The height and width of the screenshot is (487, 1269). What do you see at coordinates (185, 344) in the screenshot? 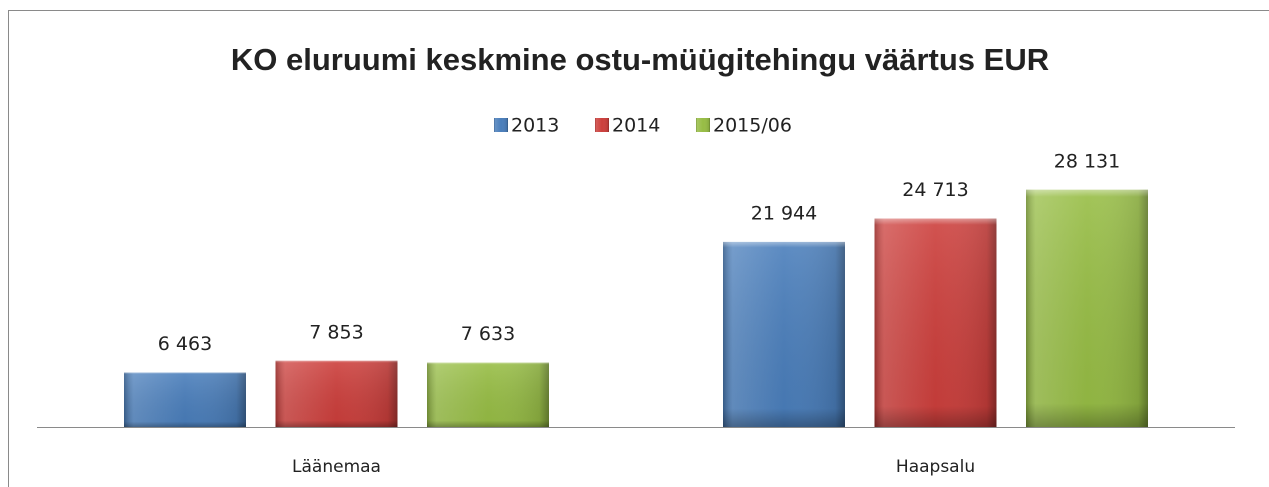
I see `data-label: 6 463` at bounding box center [185, 344].